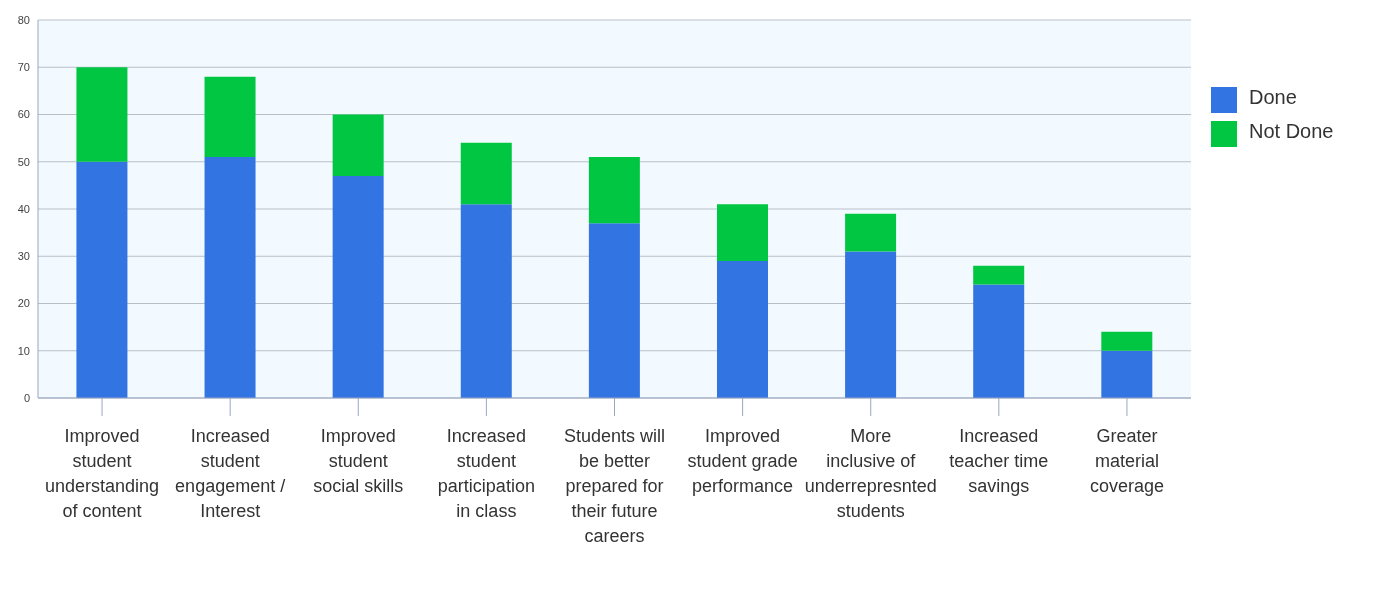 The image size is (1379, 612). I want to click on x-tick-label: Students will be better prepared for their future careers, so click(614, 486).